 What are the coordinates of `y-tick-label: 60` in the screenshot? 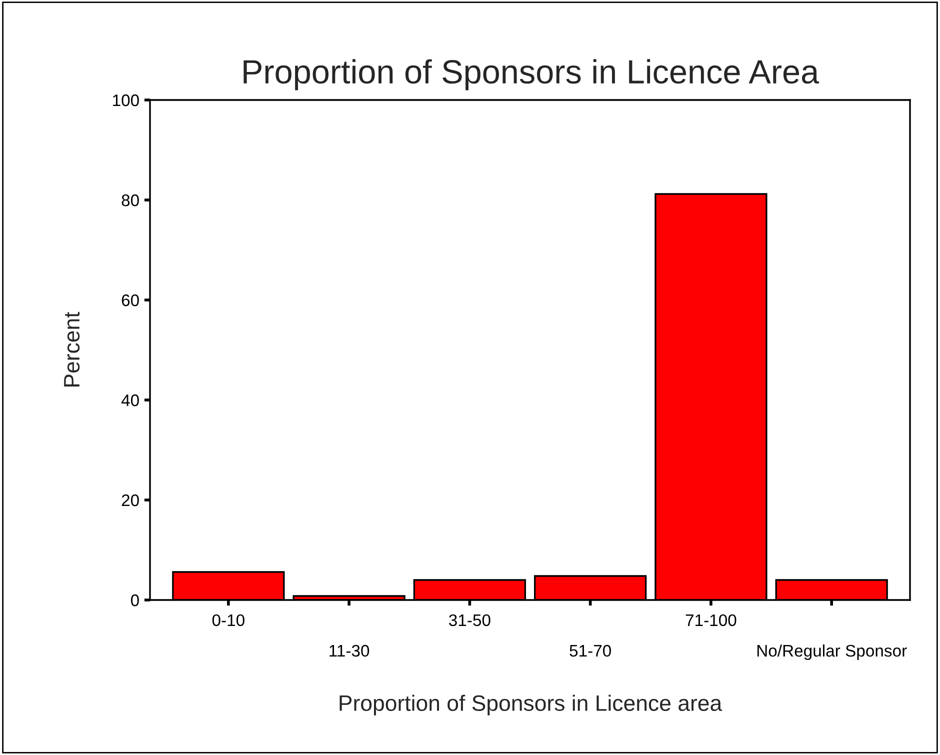 It's located at (130, 300).